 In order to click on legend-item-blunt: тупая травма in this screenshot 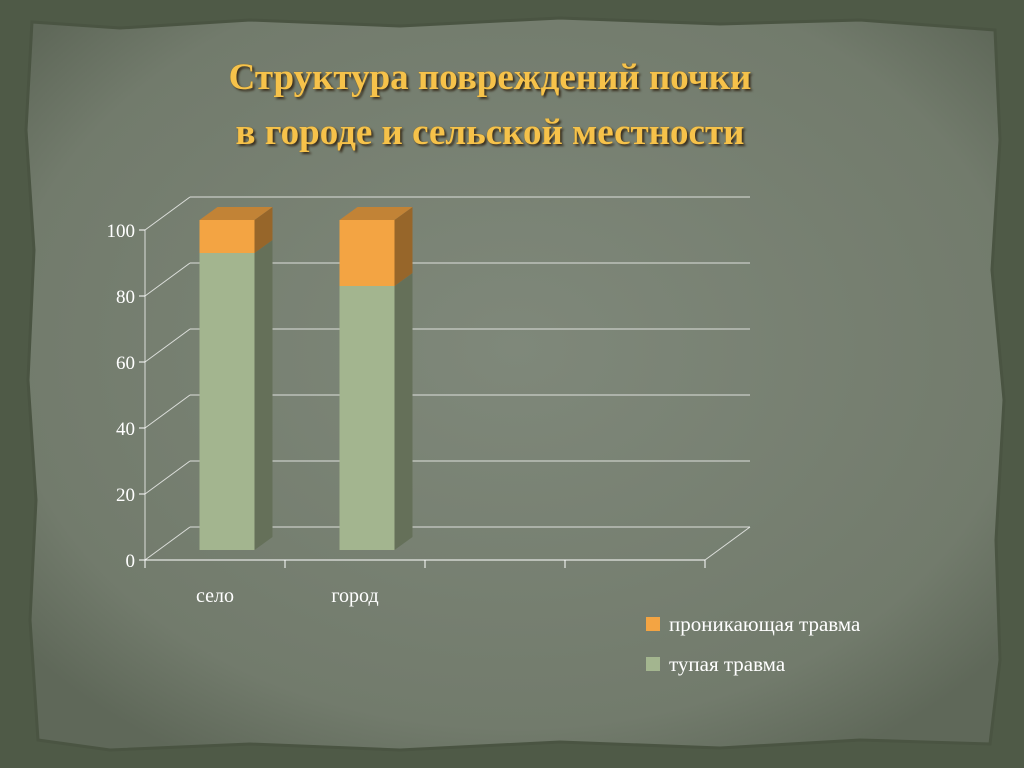, I will do `click(753, 664)`.